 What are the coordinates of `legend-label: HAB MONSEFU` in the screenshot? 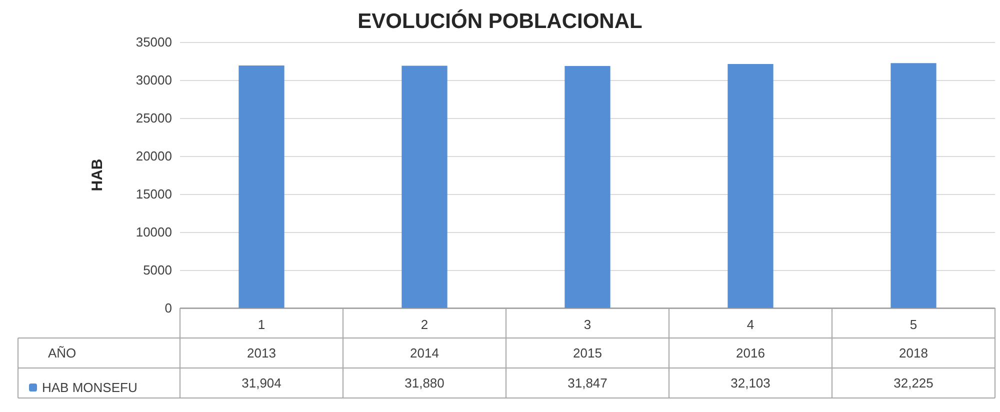 It's located at (90, 387).